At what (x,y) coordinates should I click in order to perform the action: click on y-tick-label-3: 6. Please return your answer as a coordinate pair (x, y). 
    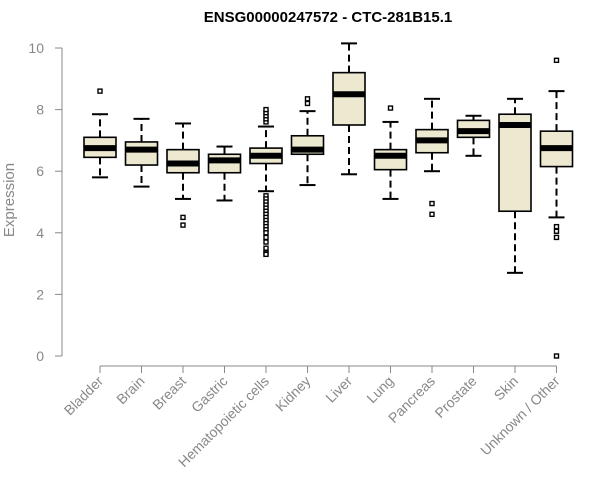
    Looking at the image, I should click on (40, 171).